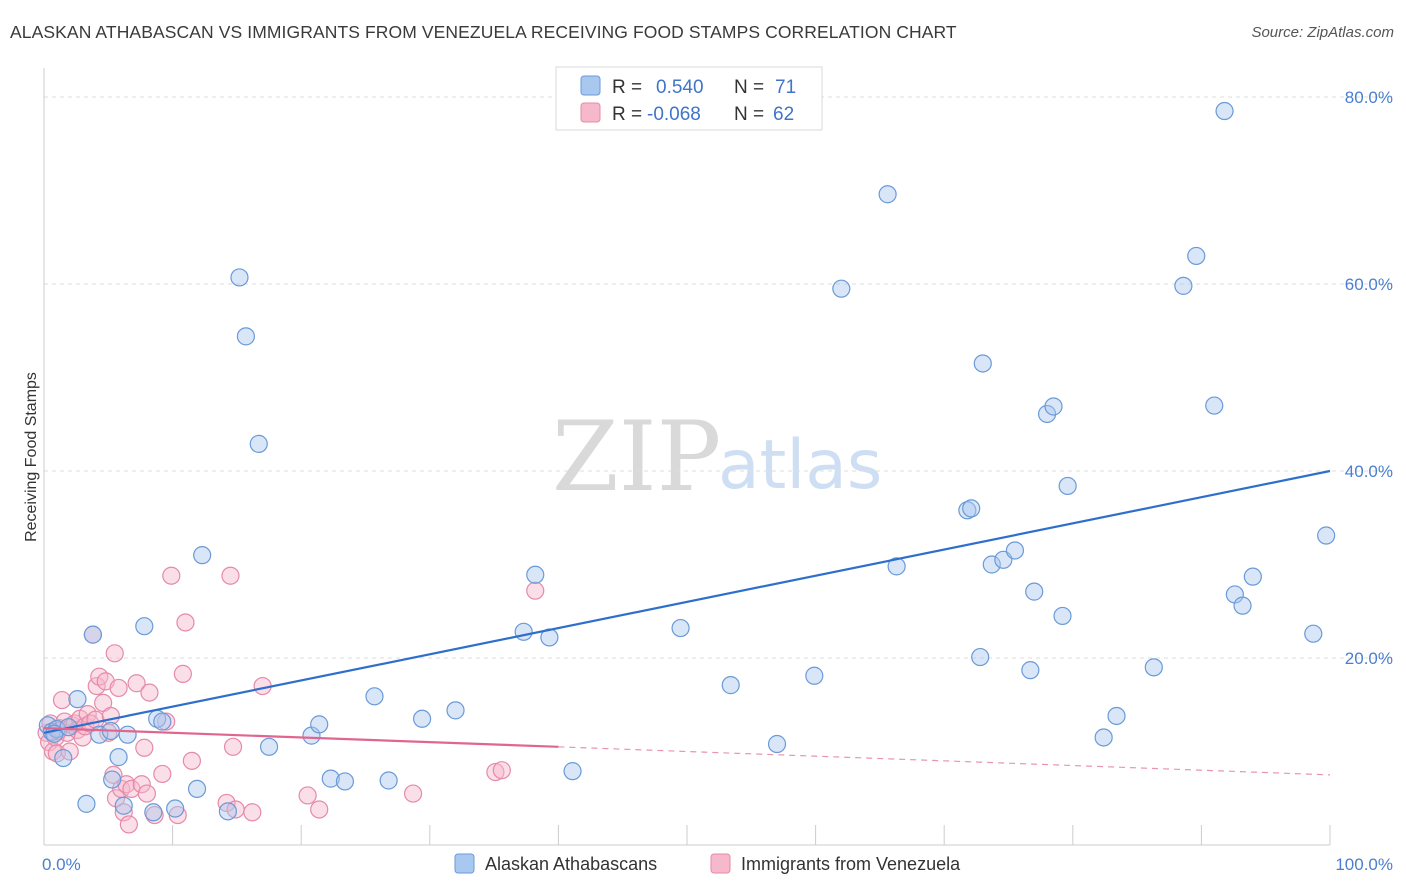  I want to click on x-tick-labels: 0.0% 100.0%, so click(717, 864).